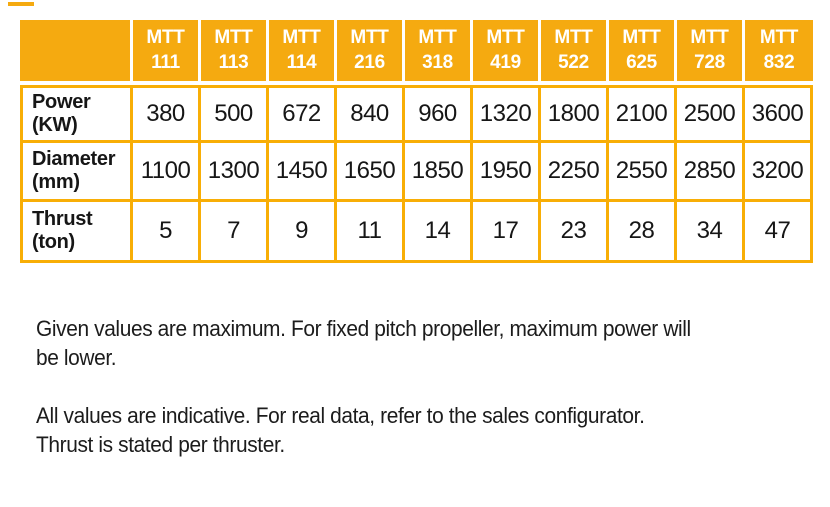 The height and width of the screenshot is (507, 830). I want to click on spec-value-cell: 672, so click(303, 114).